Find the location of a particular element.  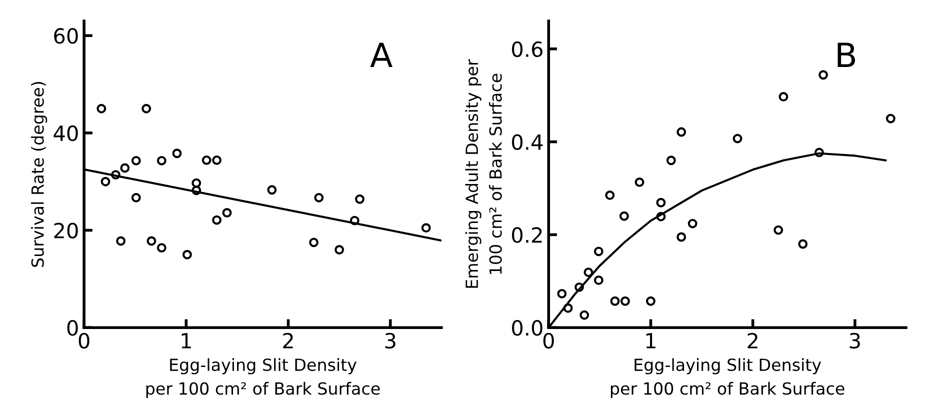

y-tick-label: 0.4 is located at coordinates (527, 142).